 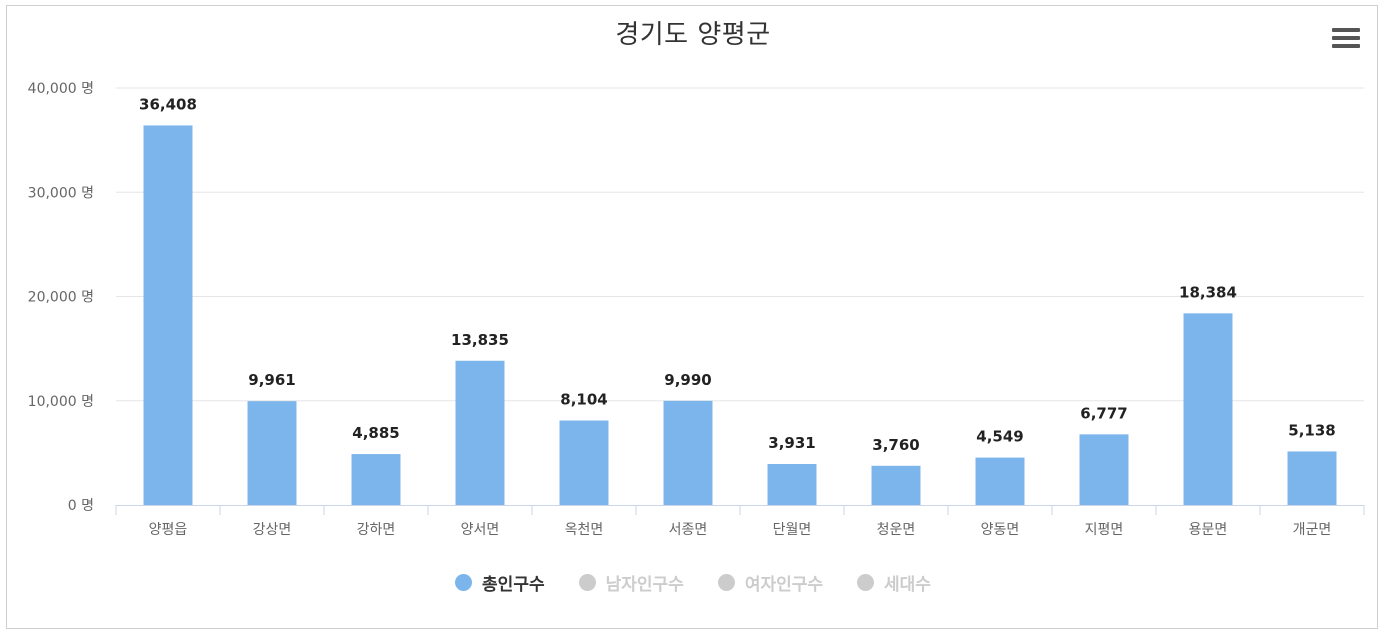 I want to click on data-label: 4,549, so click(x=999, y=437).